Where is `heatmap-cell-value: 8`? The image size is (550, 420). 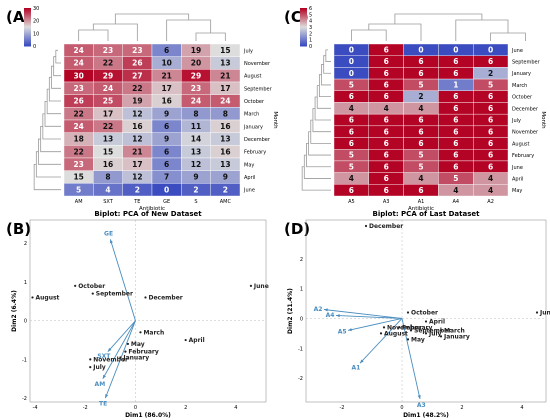 heatmap-cell-value: 8 is located at coordinates (225, 113).